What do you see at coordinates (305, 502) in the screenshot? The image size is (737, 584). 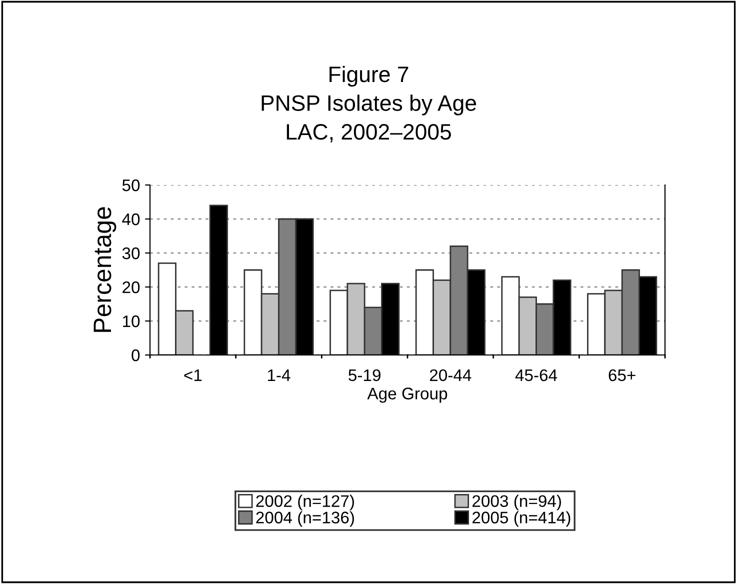 I see `legend-label: 2002 (n=127)` at bounding box center [305, 502].